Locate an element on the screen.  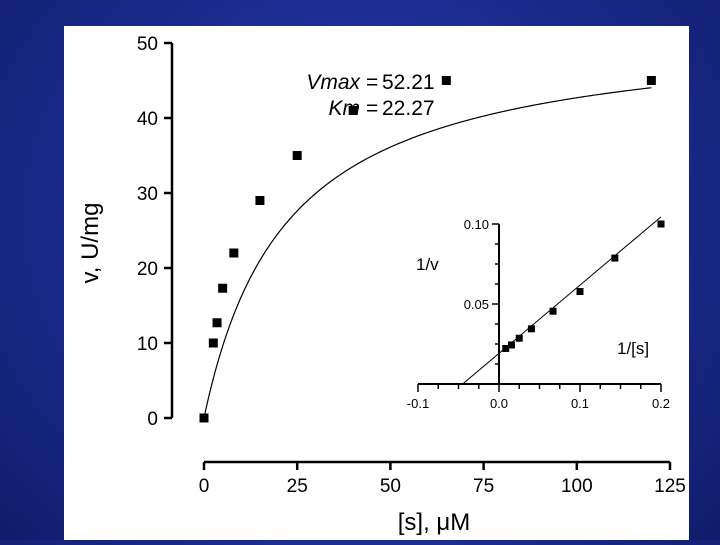
inset-axes: -0.1 0.0 0.1 0.2 0.05 0.10 is located at coordinates (538, 314).